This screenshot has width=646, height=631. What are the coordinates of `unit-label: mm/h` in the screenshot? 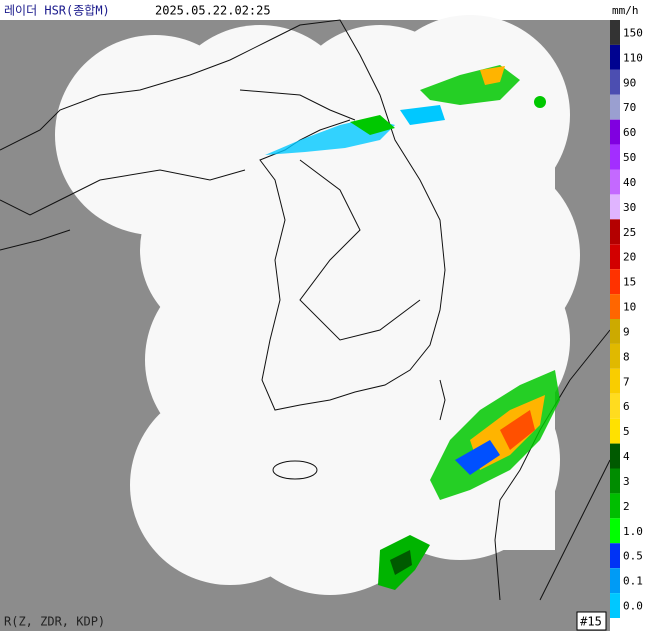 It's located at (625, 10).